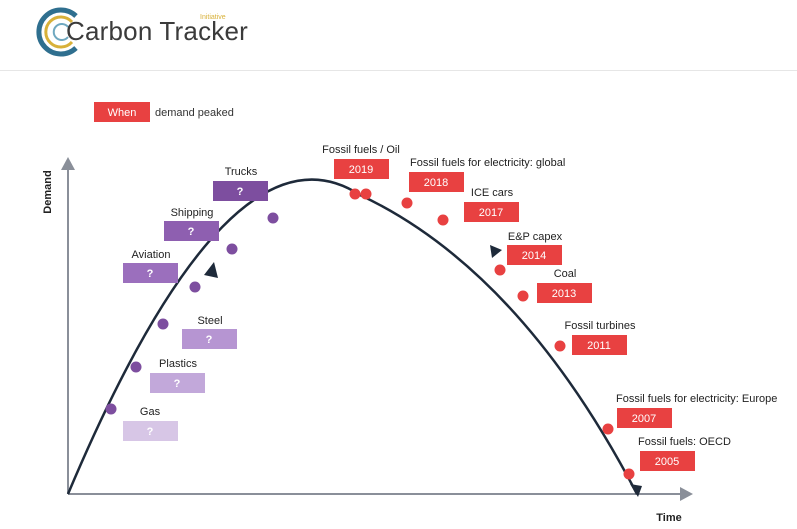 Image resolution: width=797 pixels, height=529 pixels. Describe the element at coordinates (211, 270) in the screenshot. I see `curve-arrow-rising-icon` at that location.